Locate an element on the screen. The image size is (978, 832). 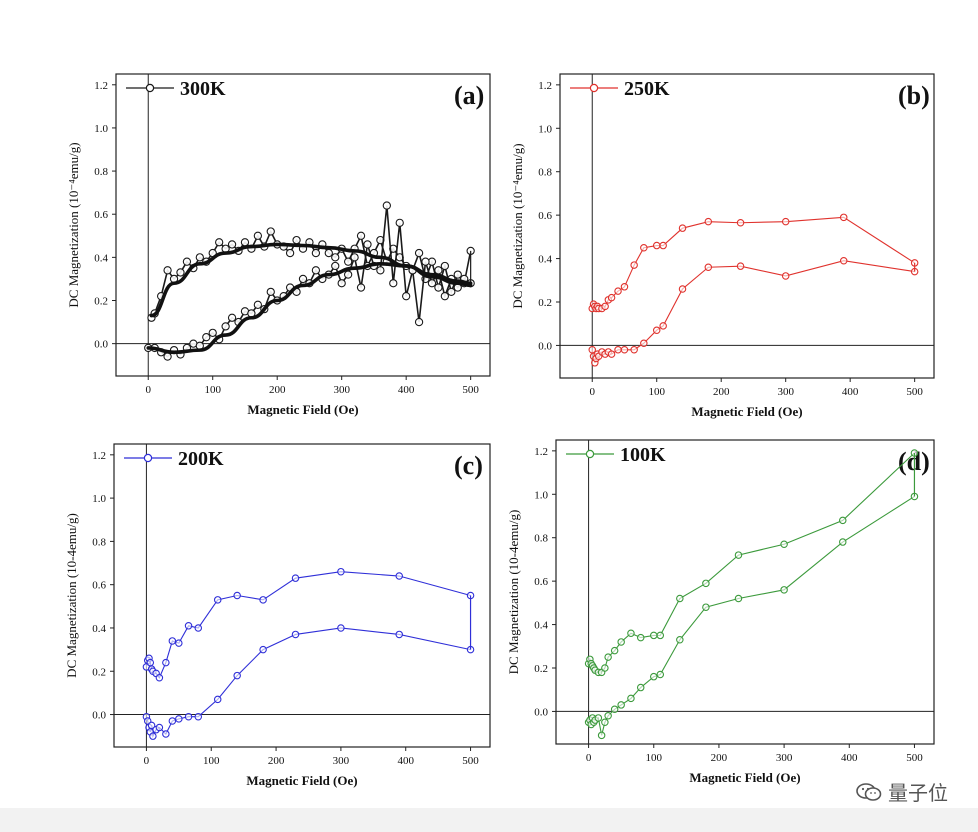
lower-branch-line is located at coordinates (308, 683).